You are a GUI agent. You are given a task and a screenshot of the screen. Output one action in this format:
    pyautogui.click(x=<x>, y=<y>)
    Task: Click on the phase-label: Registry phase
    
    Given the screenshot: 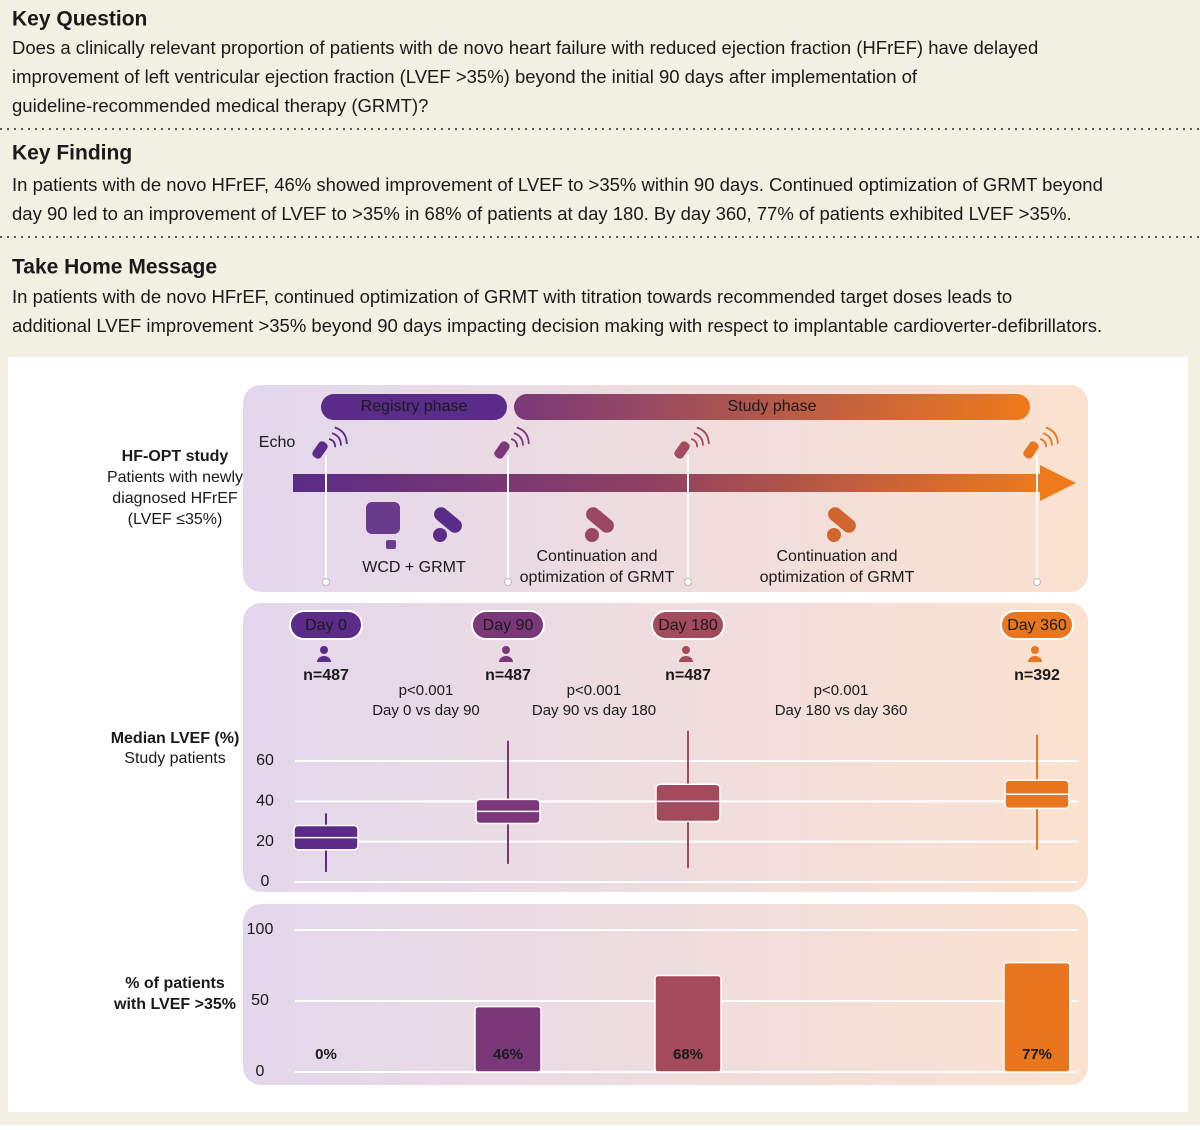 What is the action you would take?
    pyautogui.click(x=414, y=406)
    